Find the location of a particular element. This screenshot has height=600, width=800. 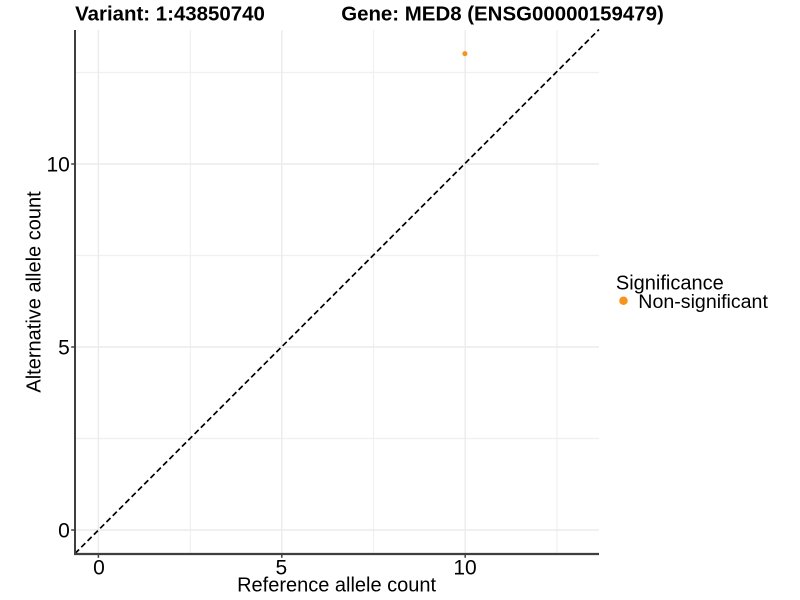

svg-text: Gene: MED8 (ENSG00000159479) is located at coordinates (502, 13).